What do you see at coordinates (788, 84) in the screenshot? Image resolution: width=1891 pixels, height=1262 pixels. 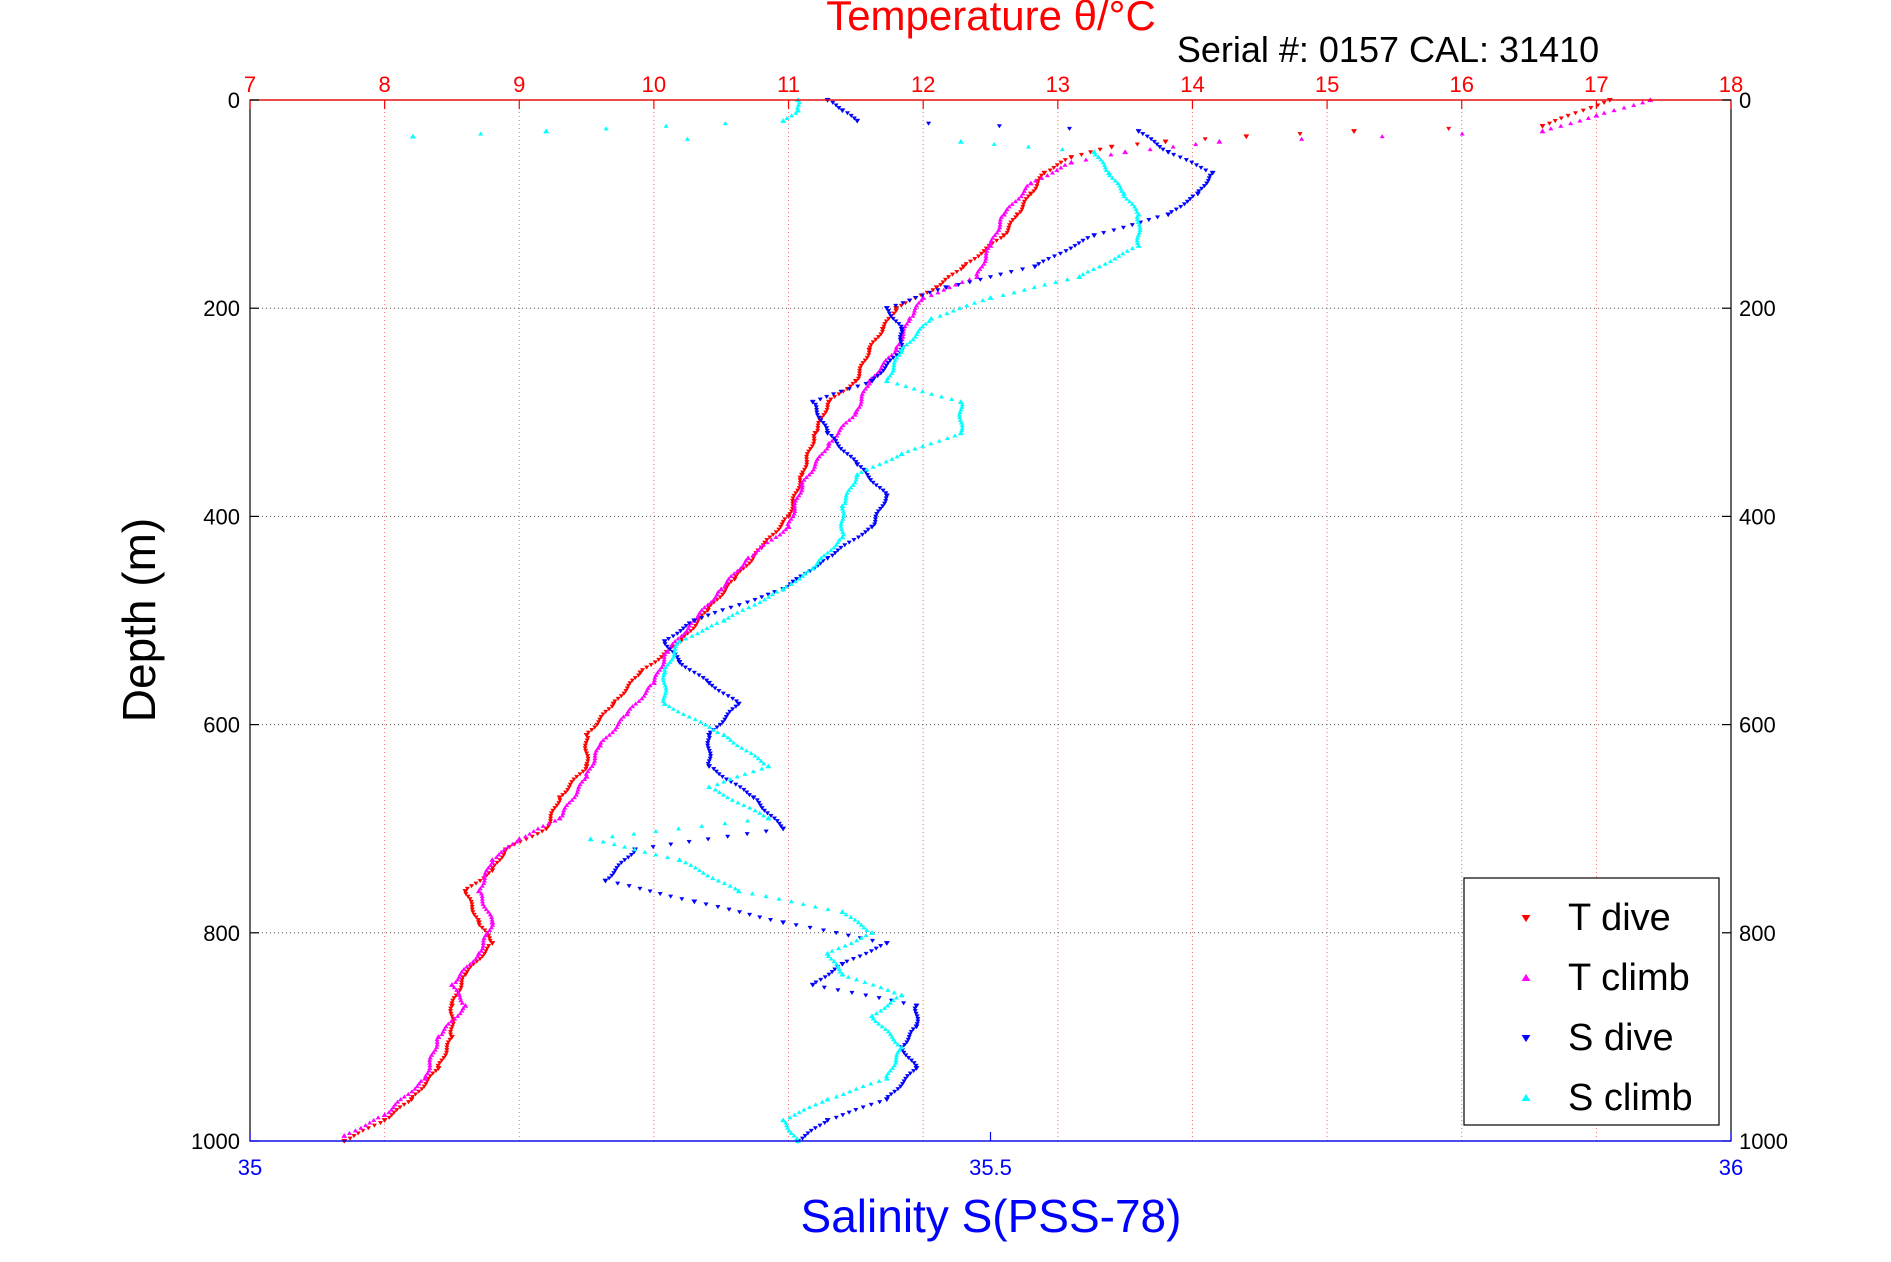 I see `temperature-tick-label: 11` at bounding box center [788, 84].